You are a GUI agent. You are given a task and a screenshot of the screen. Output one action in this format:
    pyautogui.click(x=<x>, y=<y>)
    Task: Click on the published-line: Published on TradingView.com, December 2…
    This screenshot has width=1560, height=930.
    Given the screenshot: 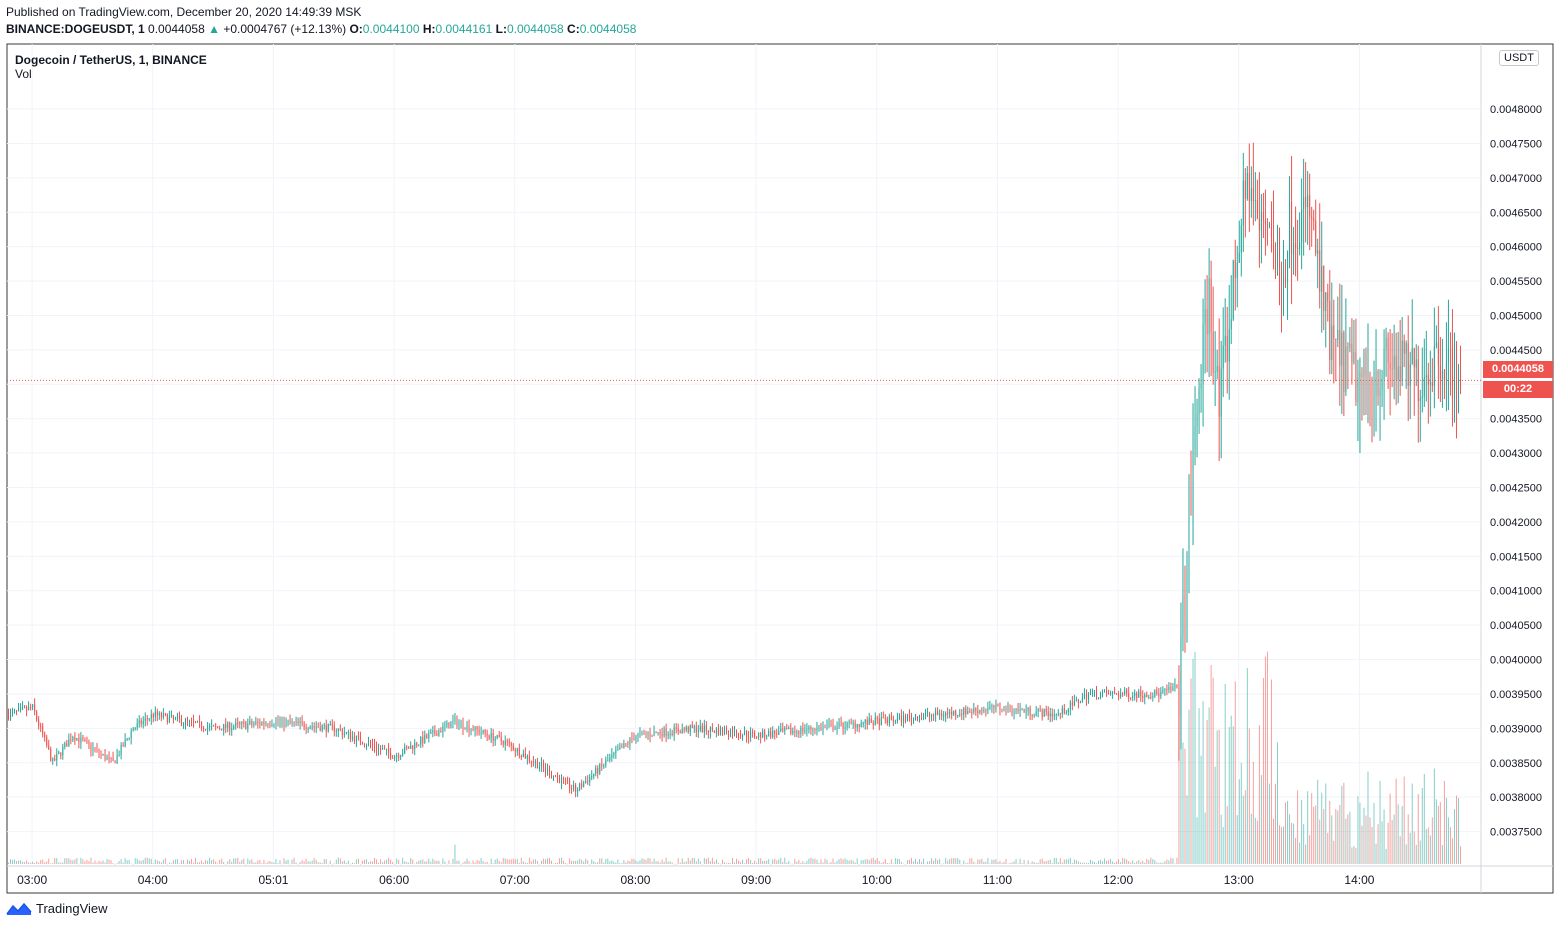 What is the action you would take?
    pyautogui.click(x=184, y=12)
    